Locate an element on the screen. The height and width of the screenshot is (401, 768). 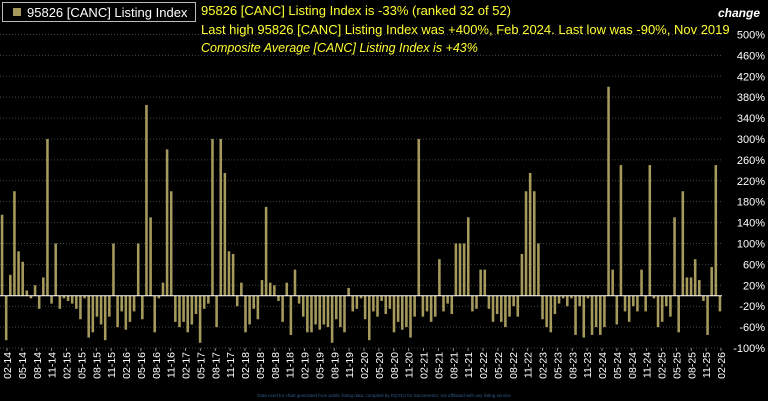
y-tick-label: 220% is located at coordinates (751, 182).